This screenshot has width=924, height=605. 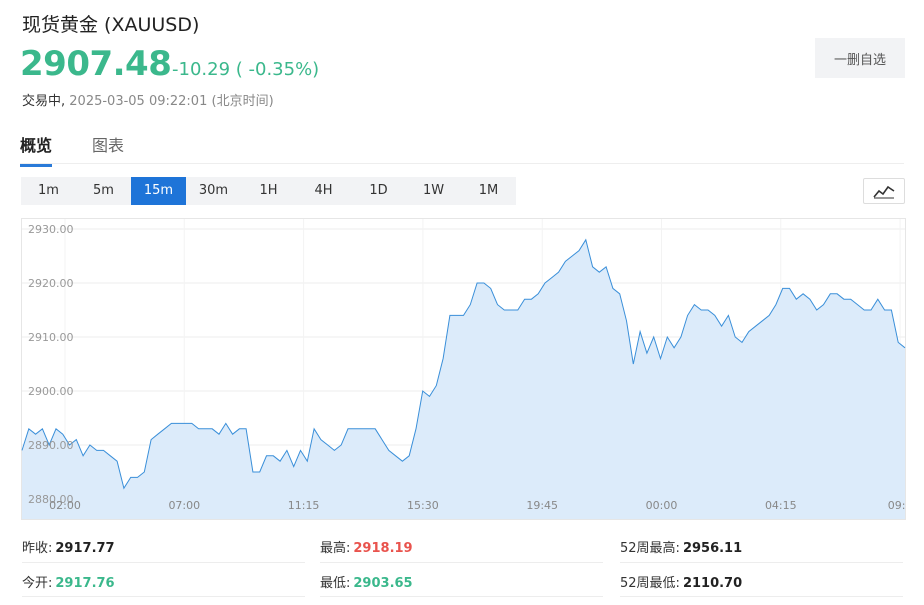 I want to click on tab-chart: 图表, so click(x=108, y=145).